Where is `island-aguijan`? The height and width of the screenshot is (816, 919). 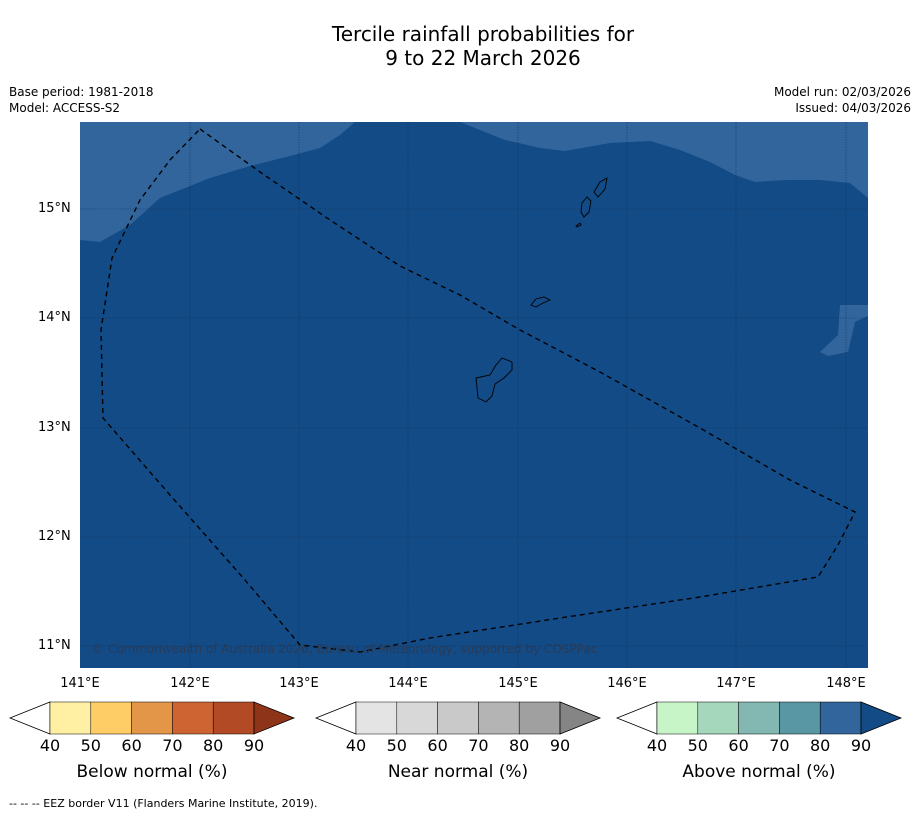 island-aguijan is located at coordinates (578, 225).